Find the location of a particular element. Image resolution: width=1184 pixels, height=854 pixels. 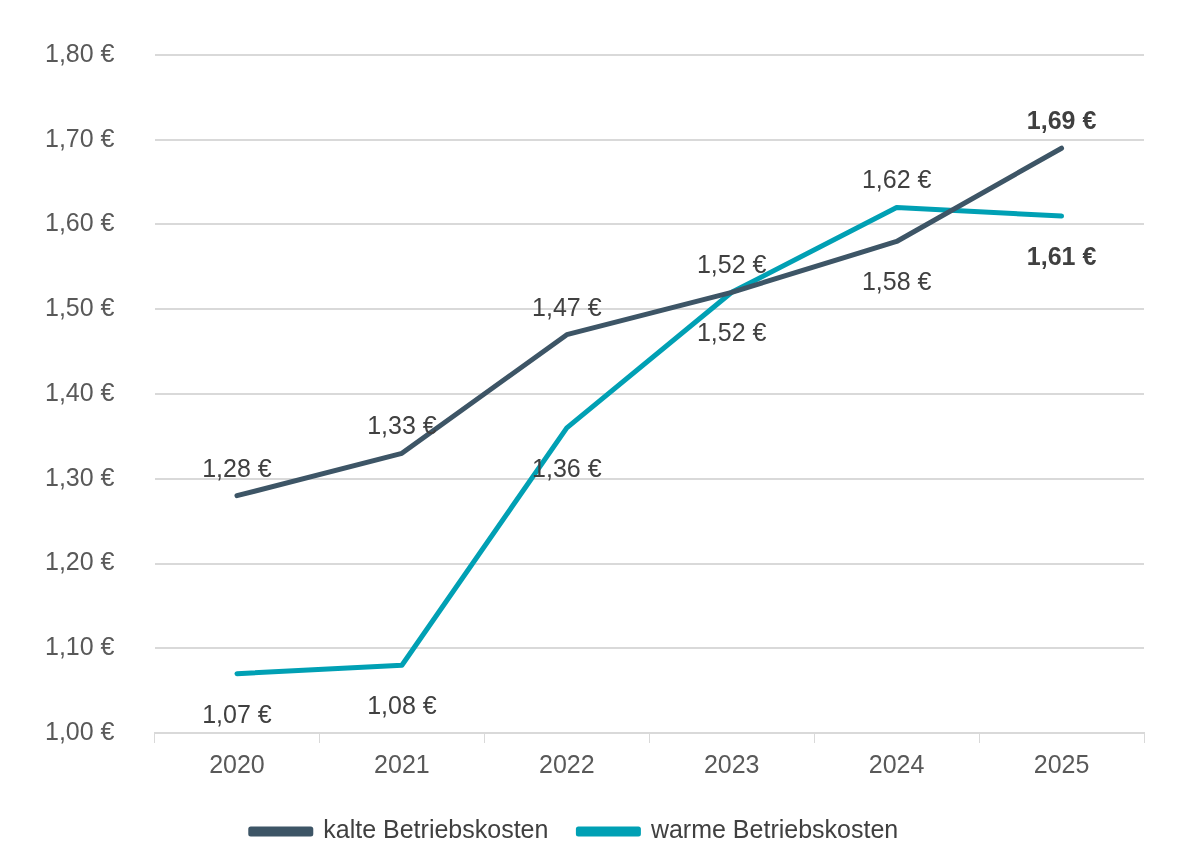

y-tick-label: 1,60 € is located at coordinates (79, 222).